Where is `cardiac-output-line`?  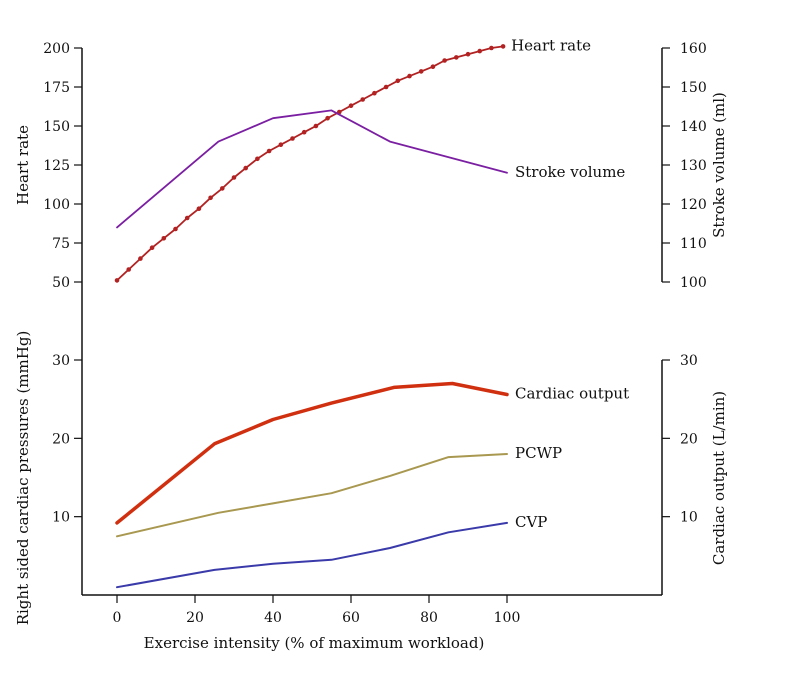
cardiac-output-line is located at coordinates (312, 453).